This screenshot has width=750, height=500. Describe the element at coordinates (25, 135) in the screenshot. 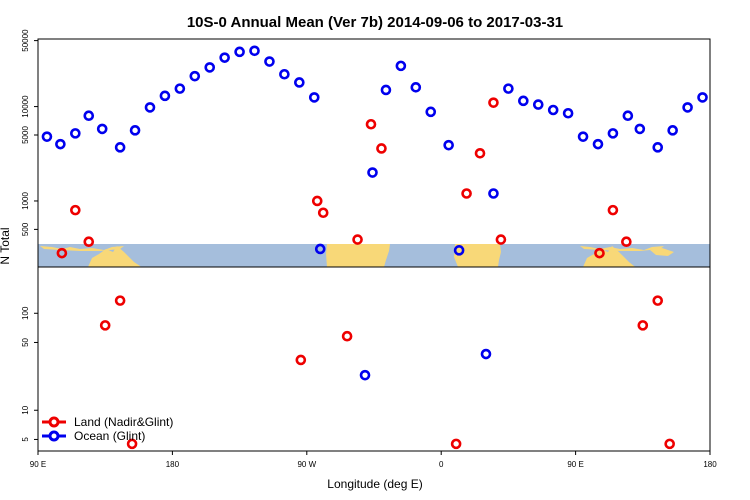

I see `y-top-tick-label-2: 5000` at that location.